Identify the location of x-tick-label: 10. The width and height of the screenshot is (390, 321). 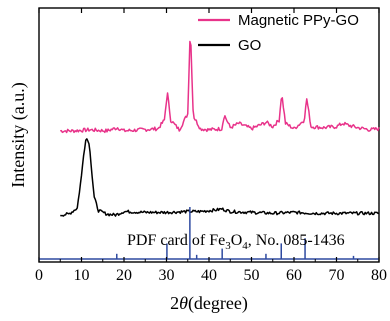
(82, 275).